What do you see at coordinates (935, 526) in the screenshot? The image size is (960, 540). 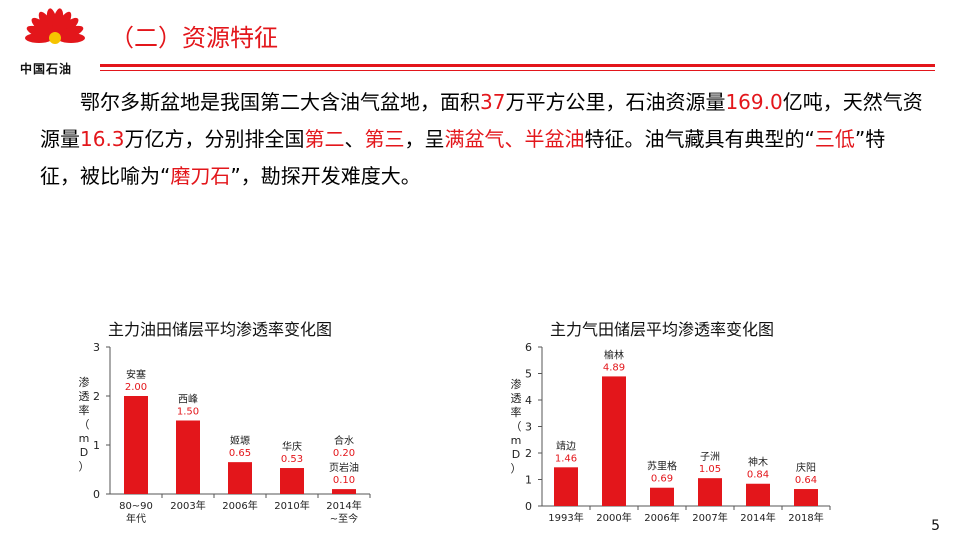 I see `page-number: 5` at bounding box center [935, 526].